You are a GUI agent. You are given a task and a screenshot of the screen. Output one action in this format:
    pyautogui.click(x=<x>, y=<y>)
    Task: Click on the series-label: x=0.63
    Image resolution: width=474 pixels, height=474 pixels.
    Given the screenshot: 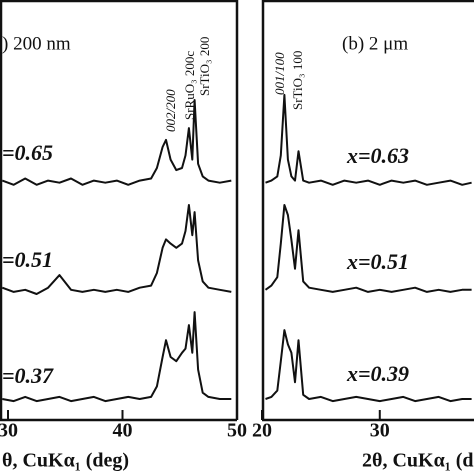 What is the action you would take?
    pyautogui.click(x=377, y=155)
    